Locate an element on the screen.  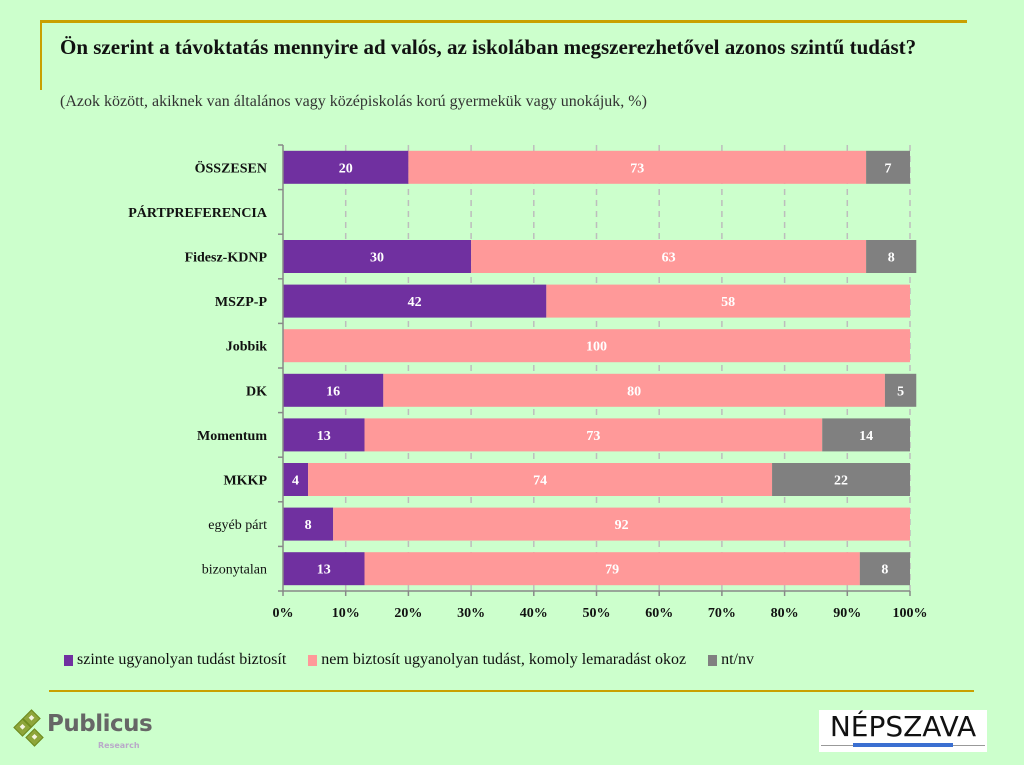
legend-item-same: szinte ugyanolyan tudást biztosít is located at coordinates (175, 660).